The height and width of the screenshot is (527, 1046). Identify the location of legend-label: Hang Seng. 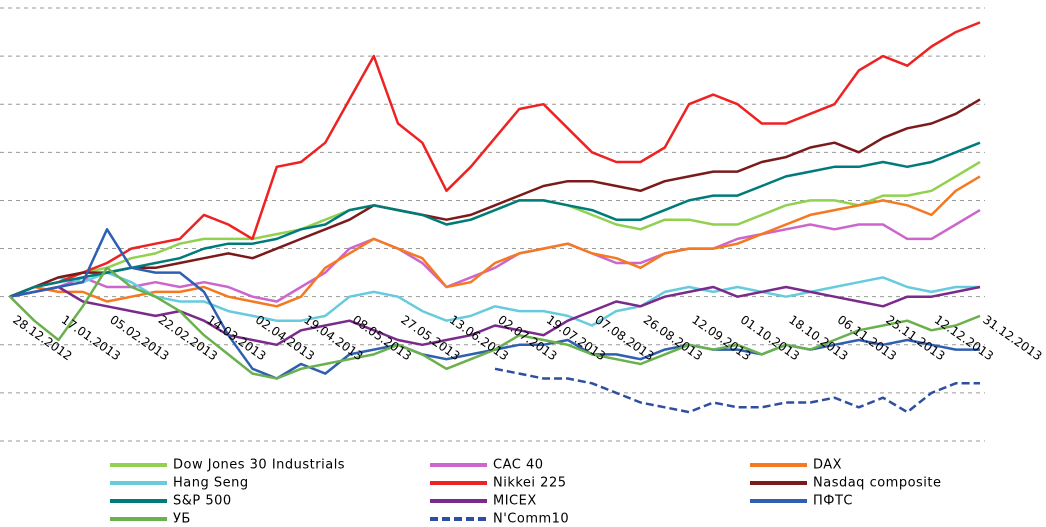
(211, 483).